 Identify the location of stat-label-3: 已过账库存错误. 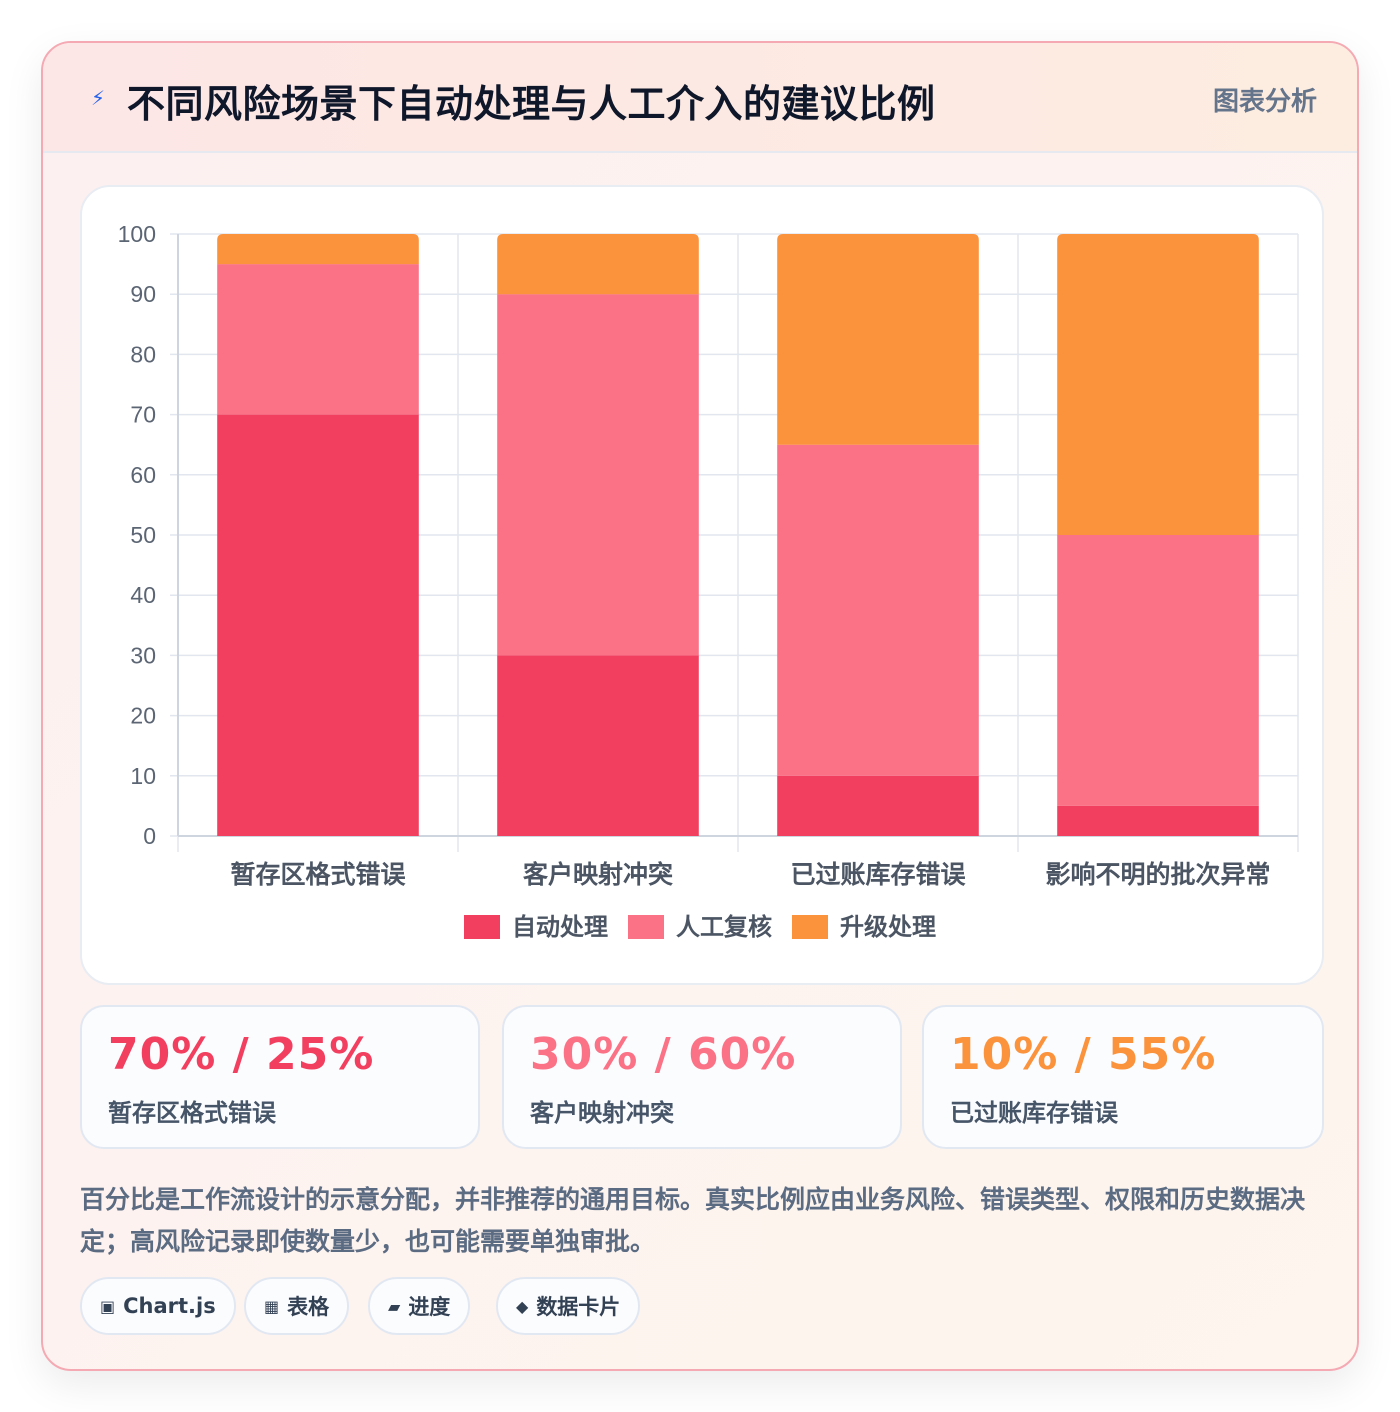
(1034, 1113).